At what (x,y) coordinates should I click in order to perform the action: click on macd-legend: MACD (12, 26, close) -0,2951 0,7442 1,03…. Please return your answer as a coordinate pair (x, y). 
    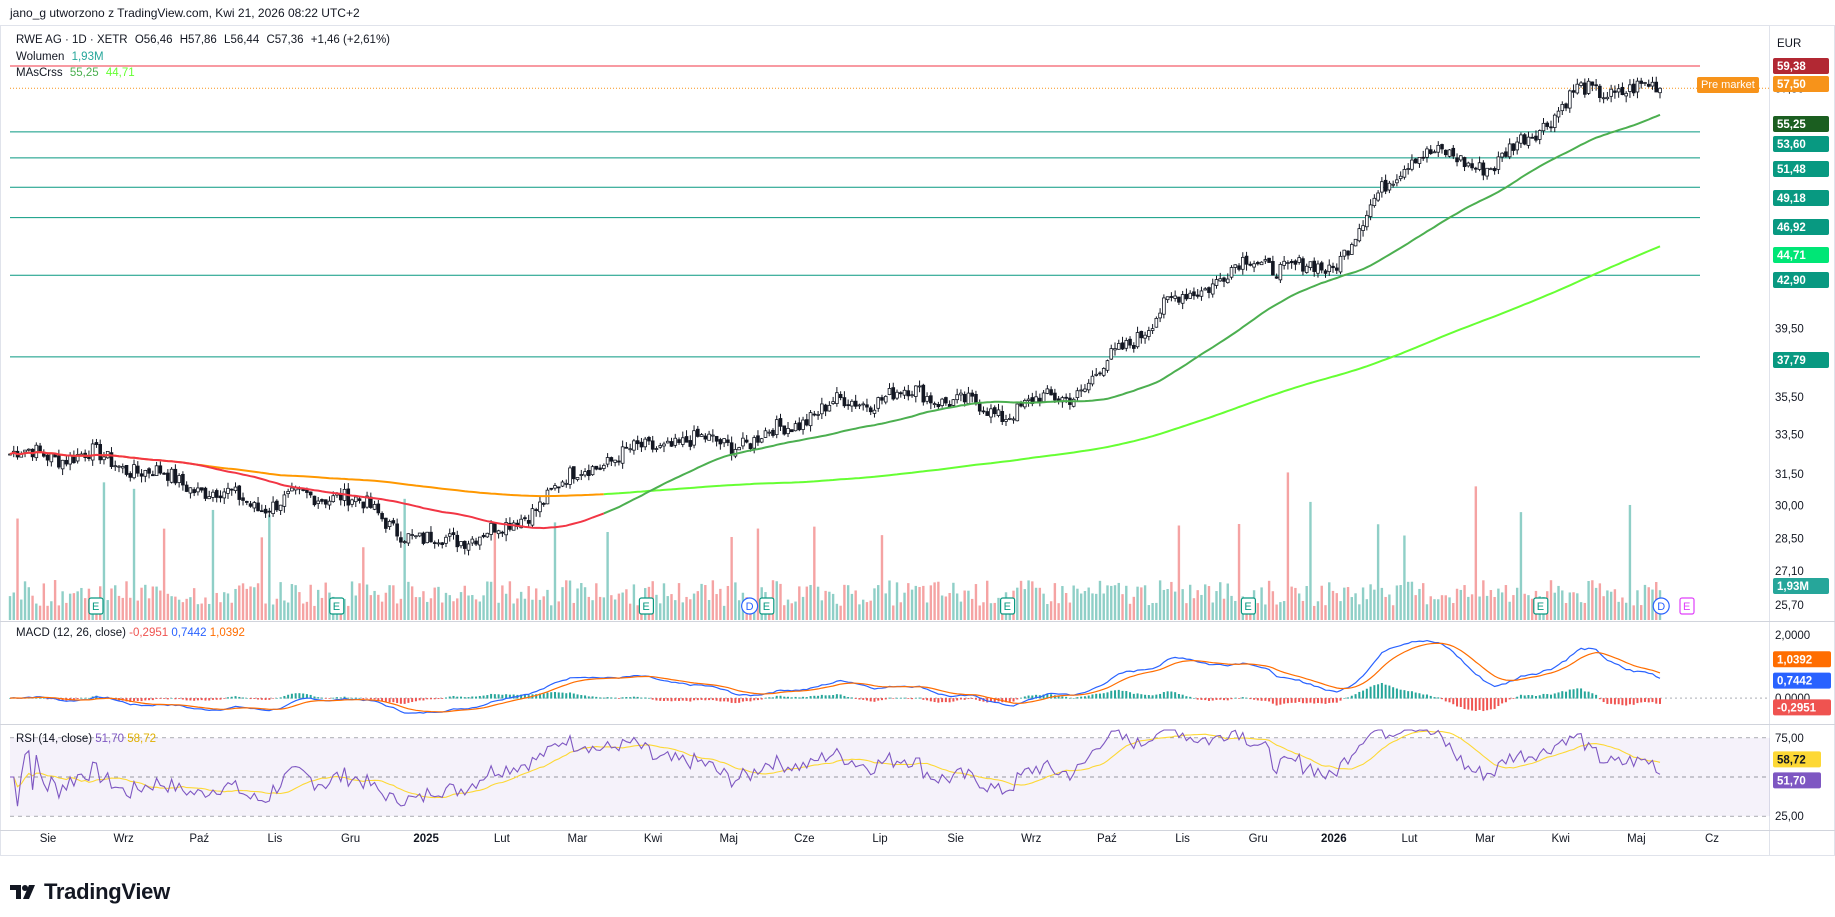
    Looking at the image, I should click on (130, 633).